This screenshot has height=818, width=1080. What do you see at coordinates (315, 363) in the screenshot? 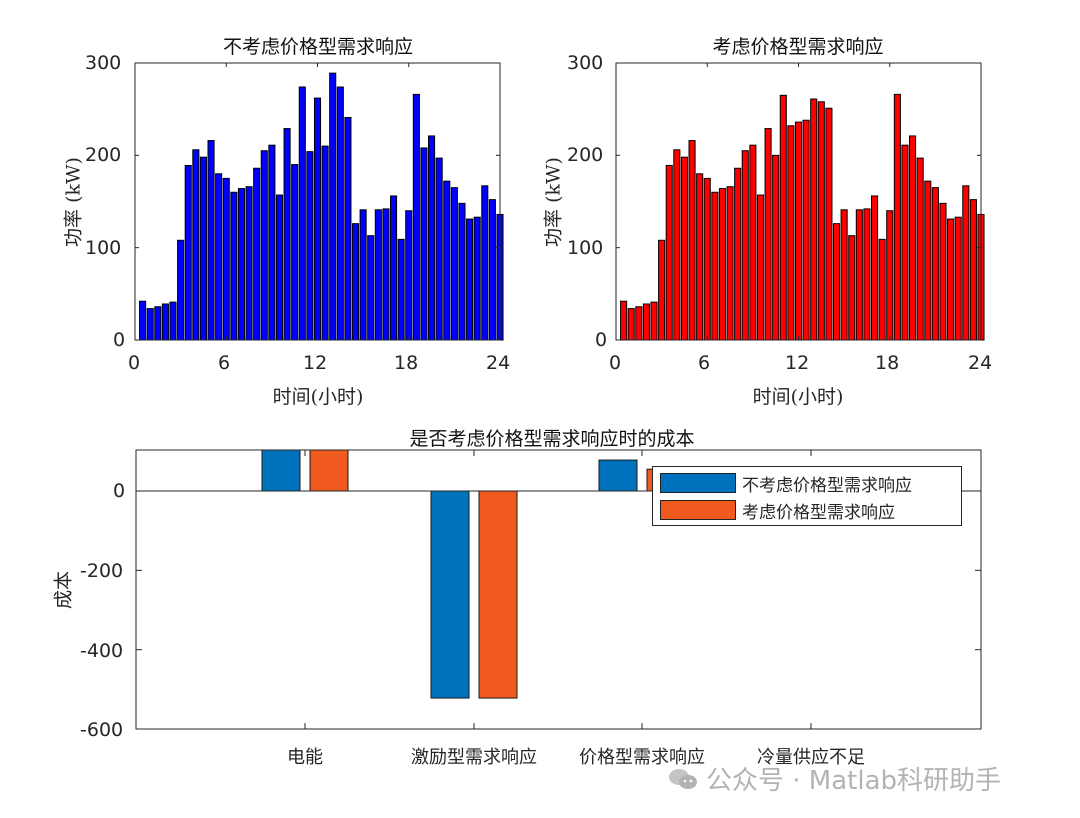
I see `chart1-xtick: 12` at bounding box center [315, 363].